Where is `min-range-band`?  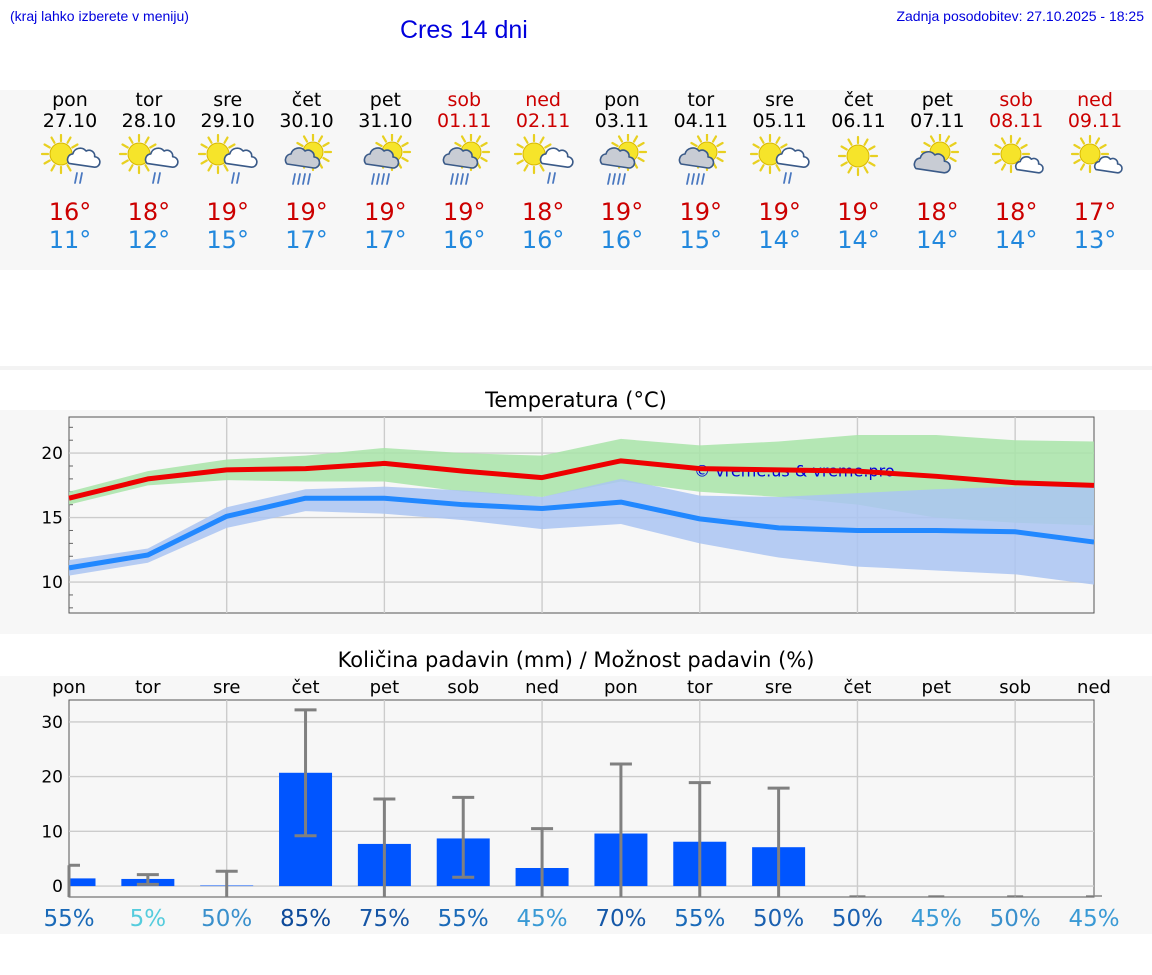
min-range-band is located at coordinates (581, 531).